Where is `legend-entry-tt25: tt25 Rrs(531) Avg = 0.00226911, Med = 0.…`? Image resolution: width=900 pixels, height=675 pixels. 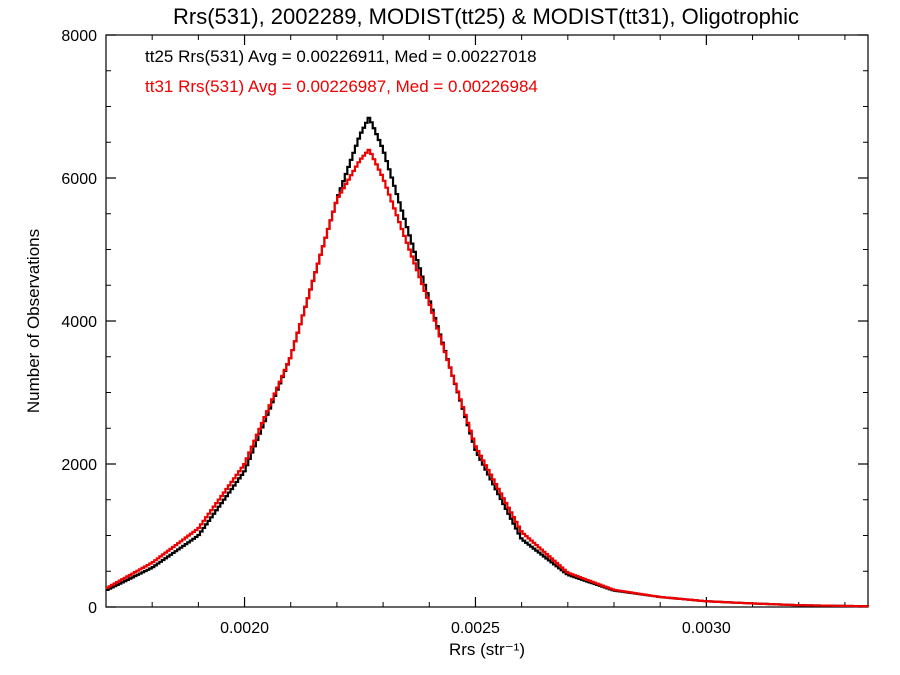
legend-entry-tt25: tt25 Rrs(531) Avg = 0.00226911, Med = 0.… is located at coordinates (341, 56).